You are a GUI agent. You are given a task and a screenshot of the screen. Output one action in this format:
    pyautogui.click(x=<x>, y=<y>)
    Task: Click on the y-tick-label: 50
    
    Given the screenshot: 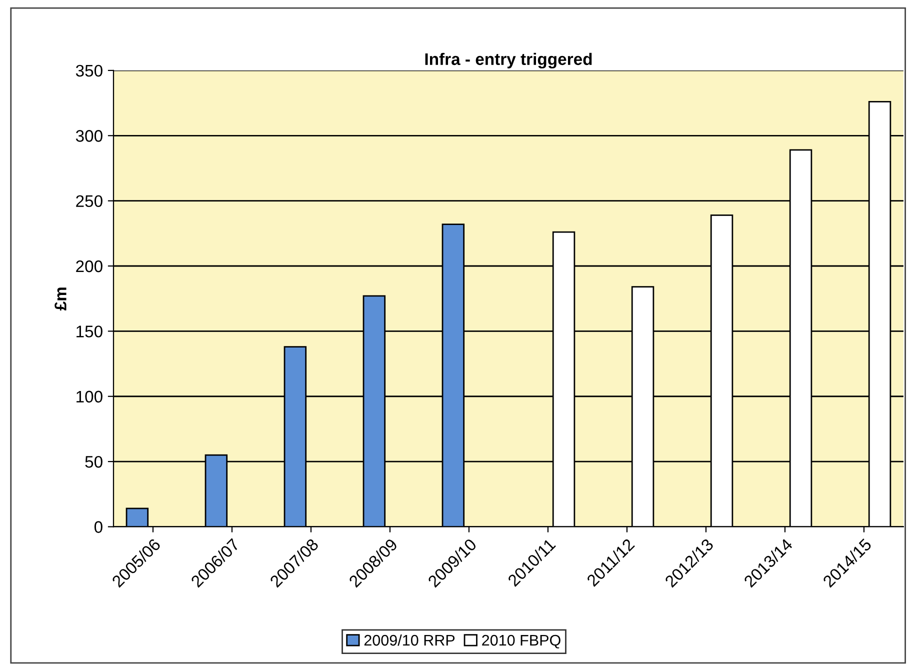 What is the action you would take?
    pyautogui.click(x=93, y=462)
    